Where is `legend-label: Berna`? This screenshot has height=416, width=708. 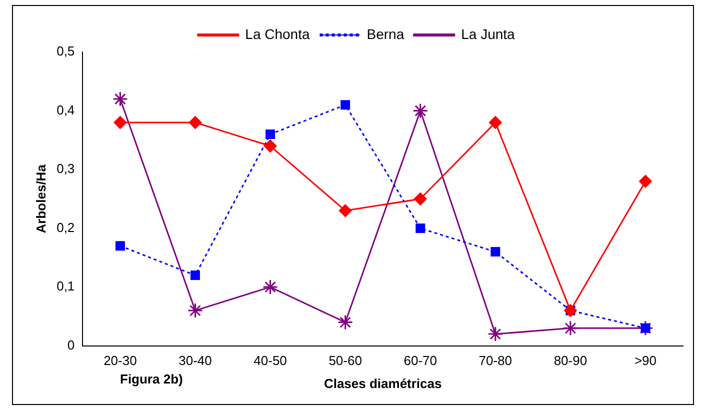
legend-label: Berna is located at coordinates (385, 34).